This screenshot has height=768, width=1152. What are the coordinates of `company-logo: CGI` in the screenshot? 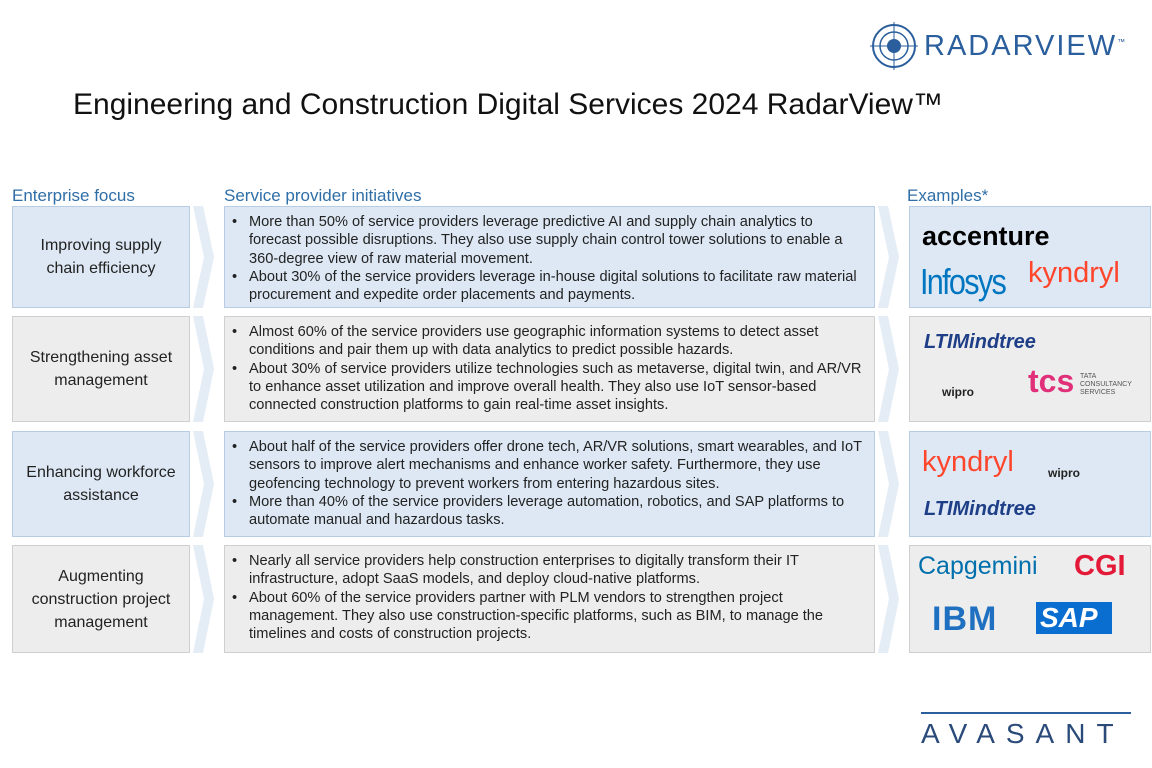 It's located at (1100, 566).